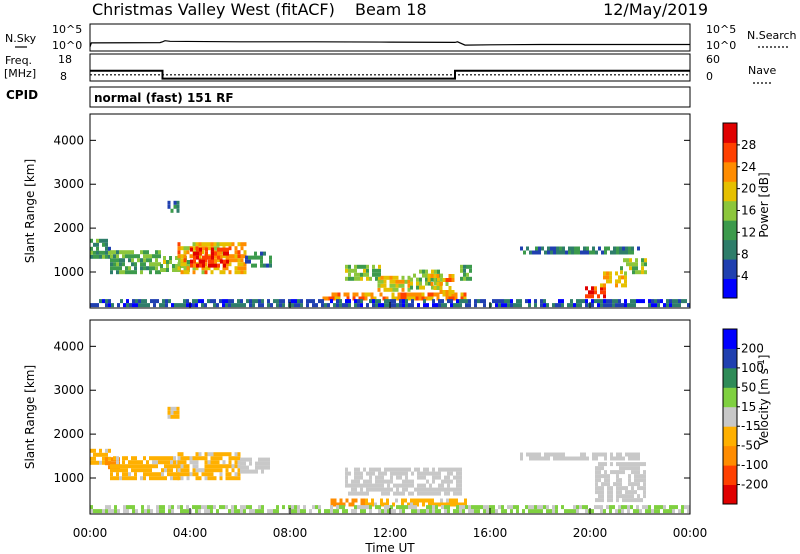 The image size is (800, 554). What do you see at coordinates (68, 434) in the screenshot?
I see `y-tick-label: 2000` at bounding box center [68, 434].